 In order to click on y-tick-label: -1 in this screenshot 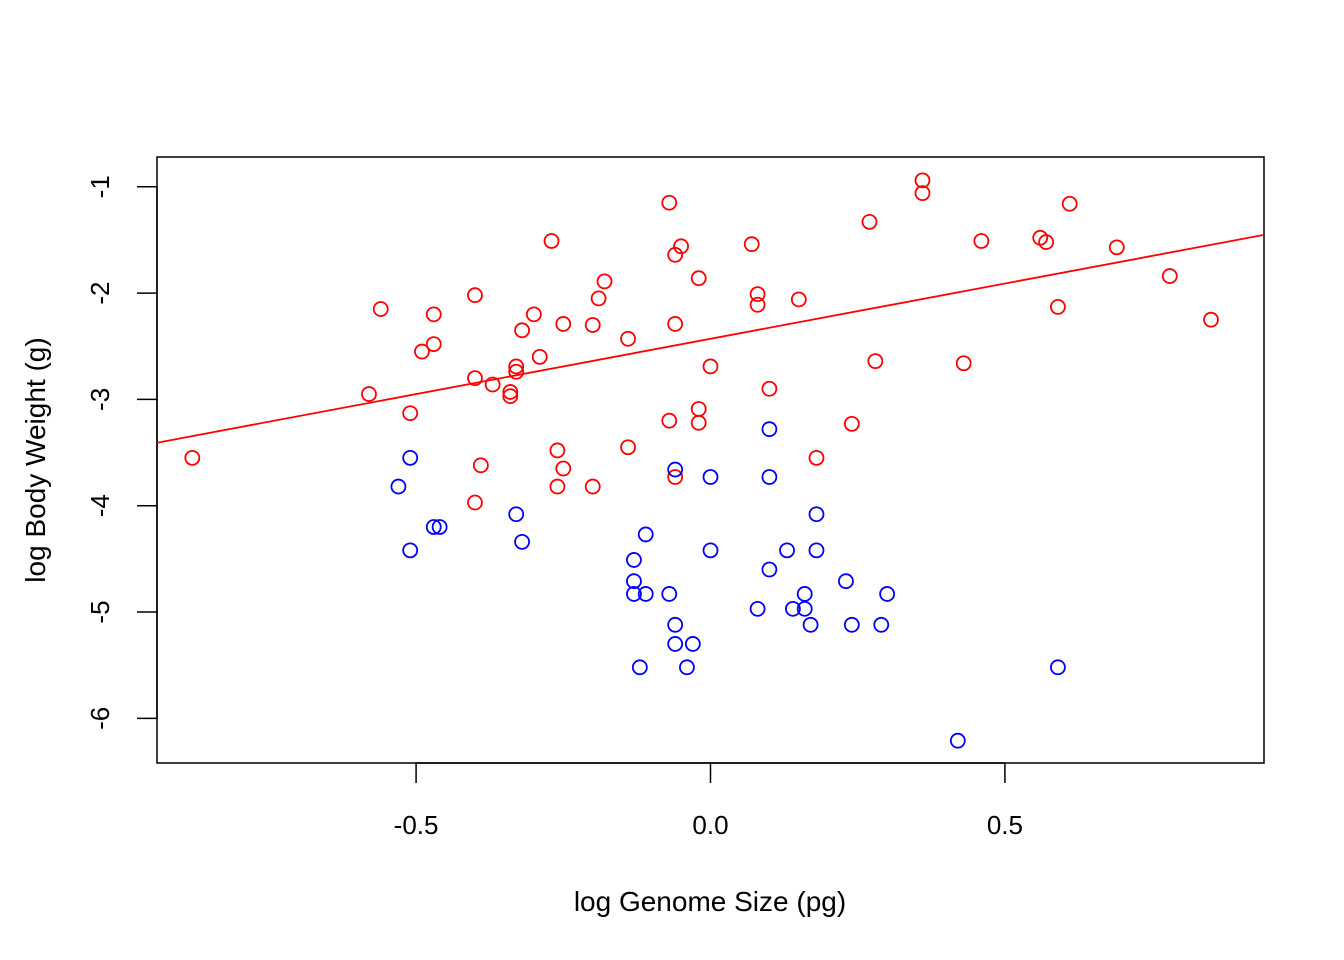, I will do `click(100, 186)`.